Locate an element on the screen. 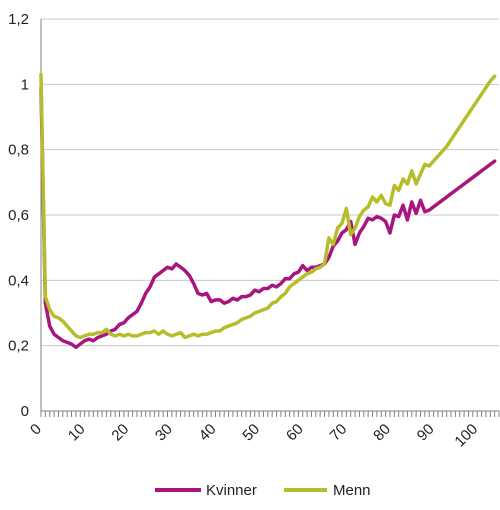  x-tick-label: 100 is located at coordinates (466, 436).